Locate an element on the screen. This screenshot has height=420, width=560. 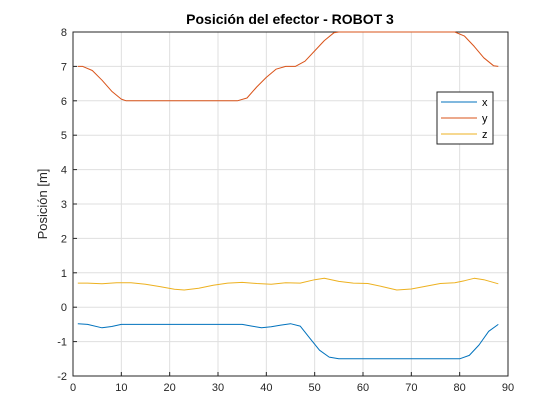
y-tick-label: 4 is located at coordinates (64, 171).